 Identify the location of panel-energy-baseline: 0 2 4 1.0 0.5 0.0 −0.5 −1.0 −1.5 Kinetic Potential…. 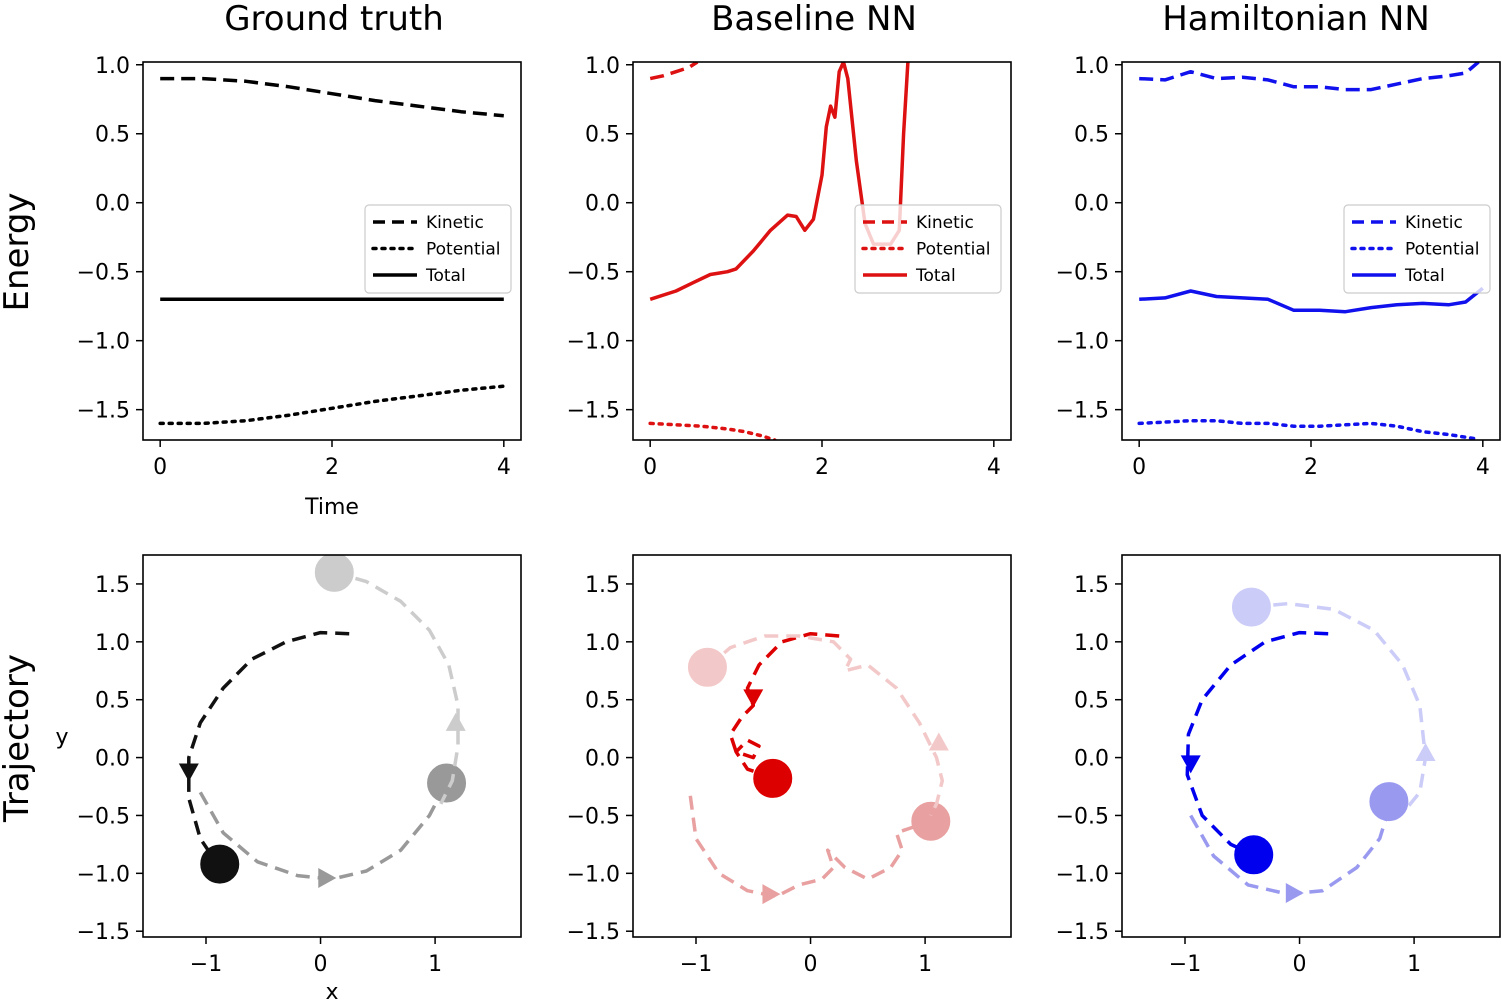
(789, 267).